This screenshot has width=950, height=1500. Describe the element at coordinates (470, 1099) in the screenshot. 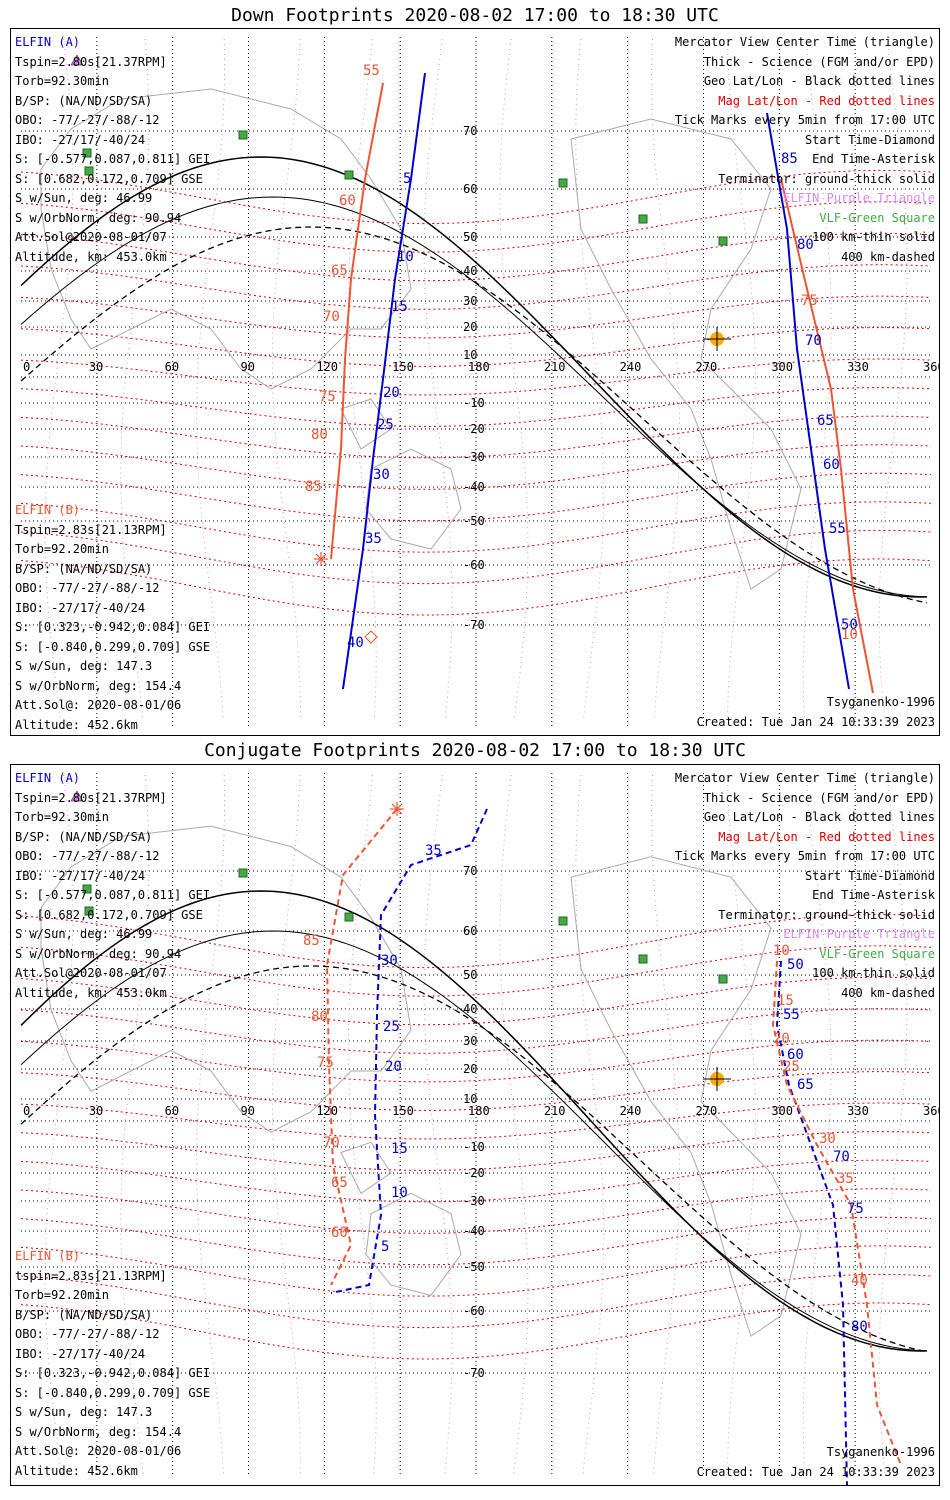

I see `latitude-label: 10` at that location.